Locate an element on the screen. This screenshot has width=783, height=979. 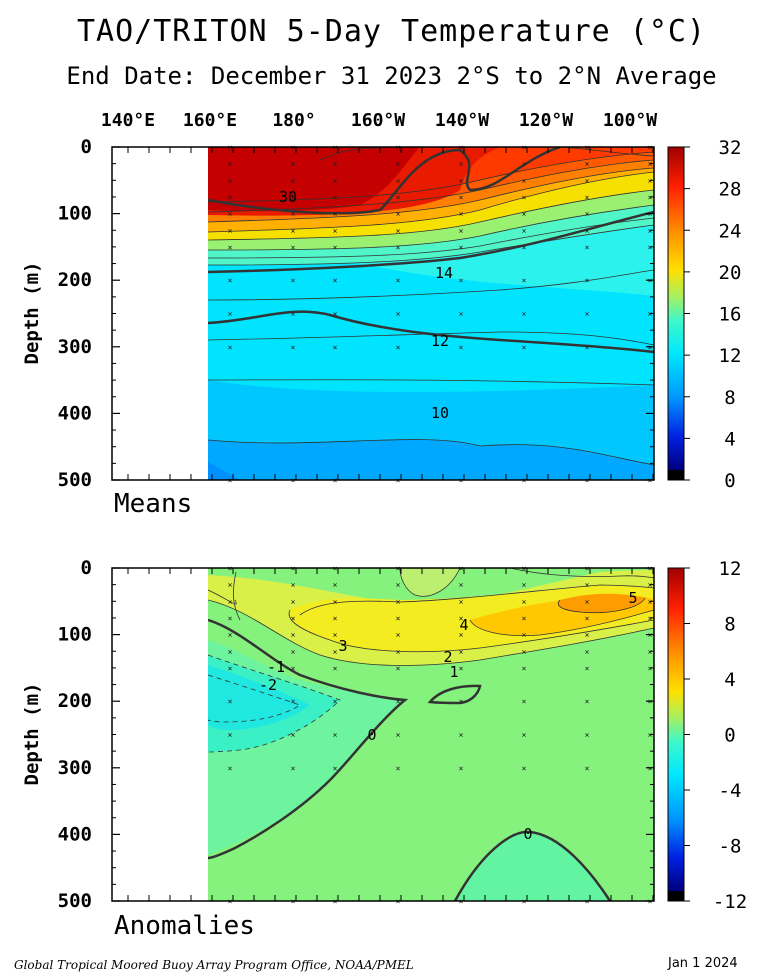
longitude-tick-label: 160°W is located at coordinates (378, 120).